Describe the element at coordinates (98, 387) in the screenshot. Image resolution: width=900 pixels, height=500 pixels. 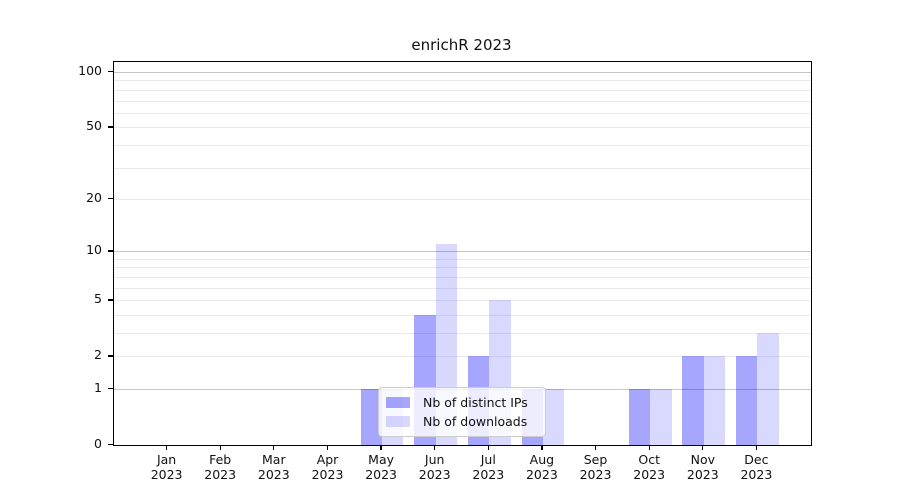
I see `y-tick-label: 1` at that location.